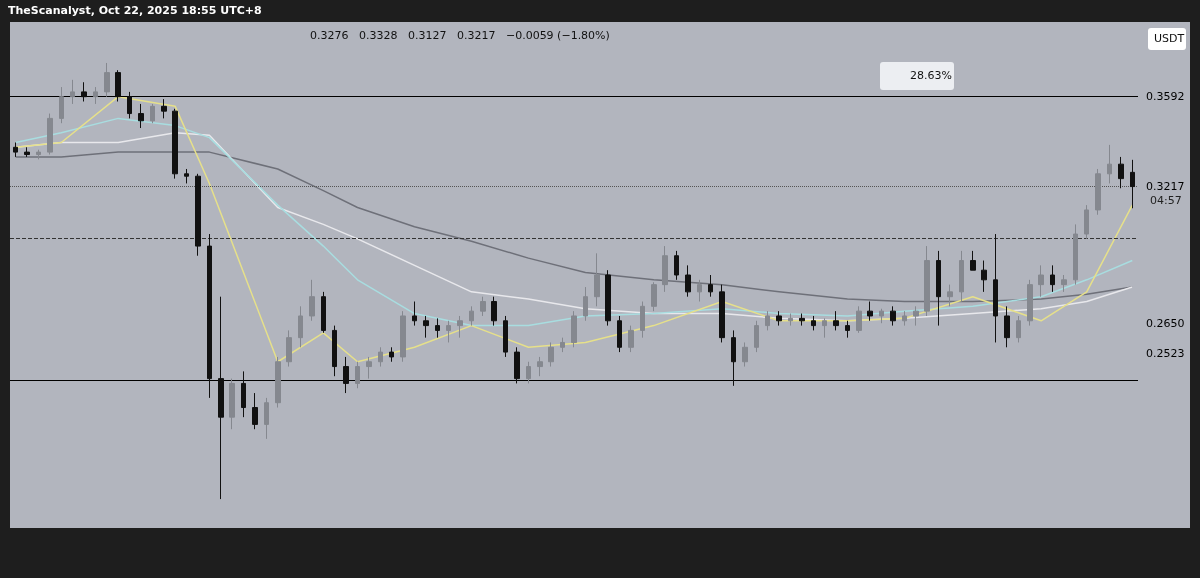 The width and height of the screenshot is (1200, 578). Describe the element at coordinates (1165, 323) in the screenshot. I see `y-tick-label: 0.2650` at that location.